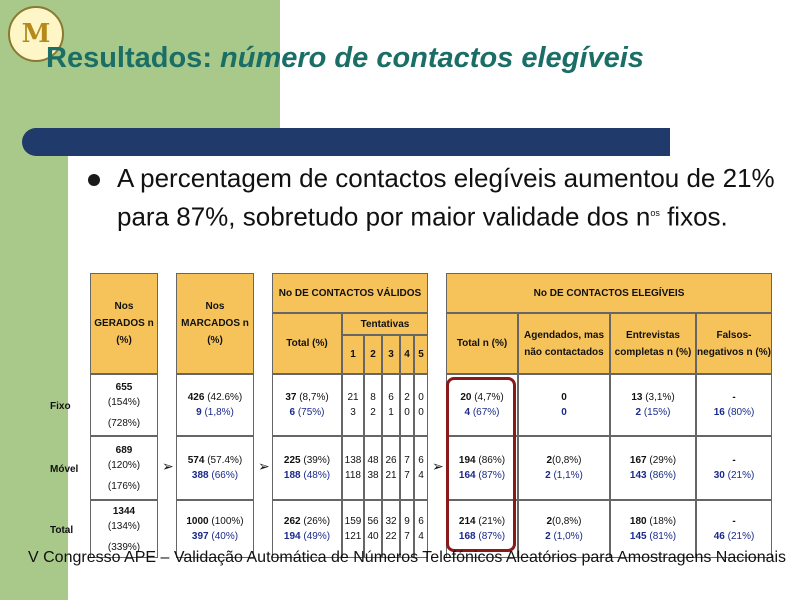  What do you see at coordinates (353, 354) in the screenshot?
I see `header-t1: 1` at bounding box center [353, 354].